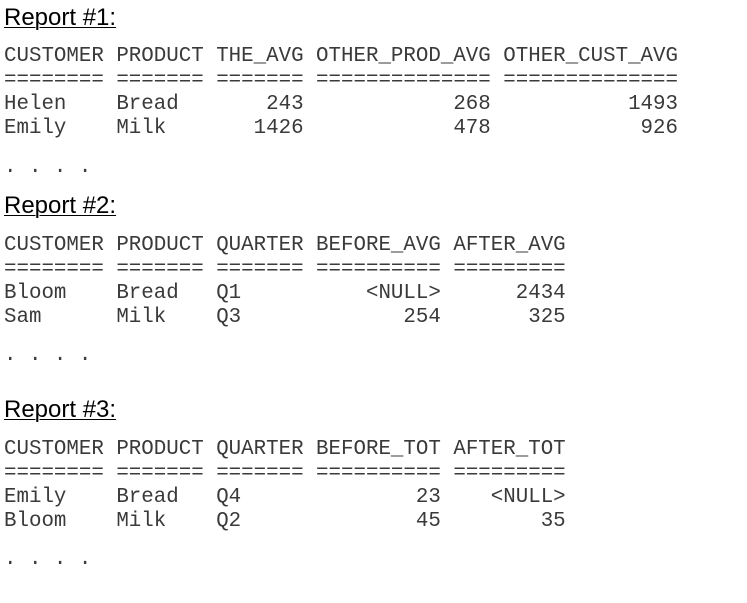 The image size is (747, 603). What do you see at coordinates (48, 559) in the screenshot?
I see `report-3-ellipsis: . . . .` at bounding box center [48, 559].